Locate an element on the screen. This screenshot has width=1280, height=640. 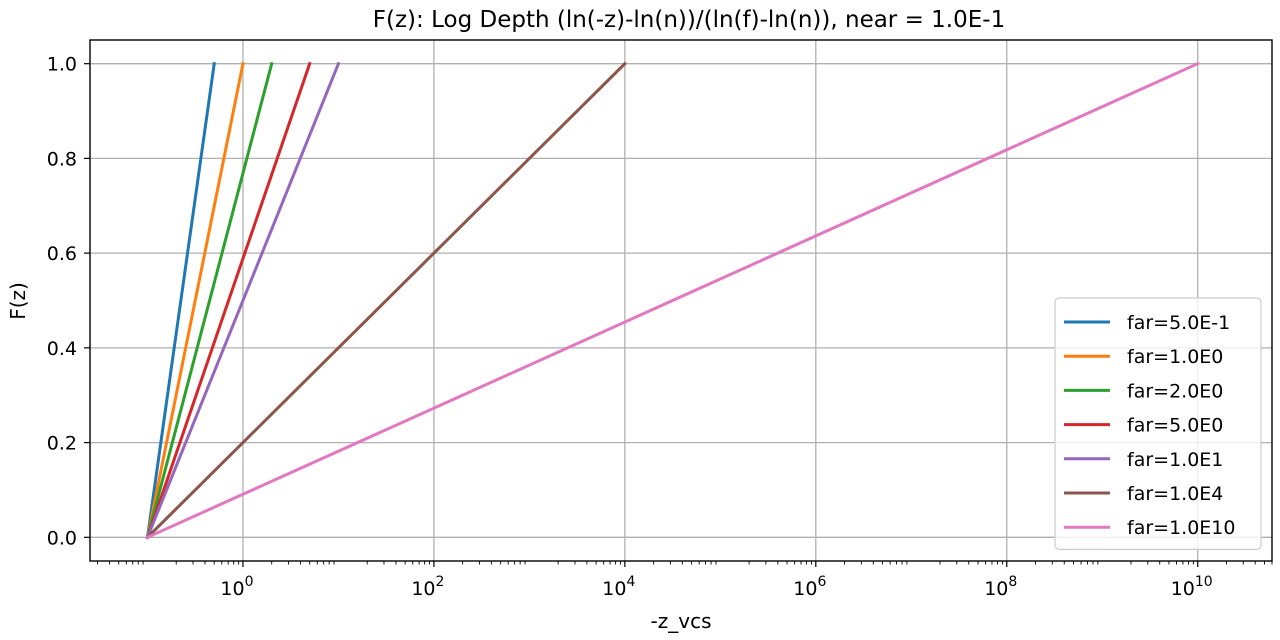
x-tick-label: 10¹⁰ is located at coordinates (1192, 587).